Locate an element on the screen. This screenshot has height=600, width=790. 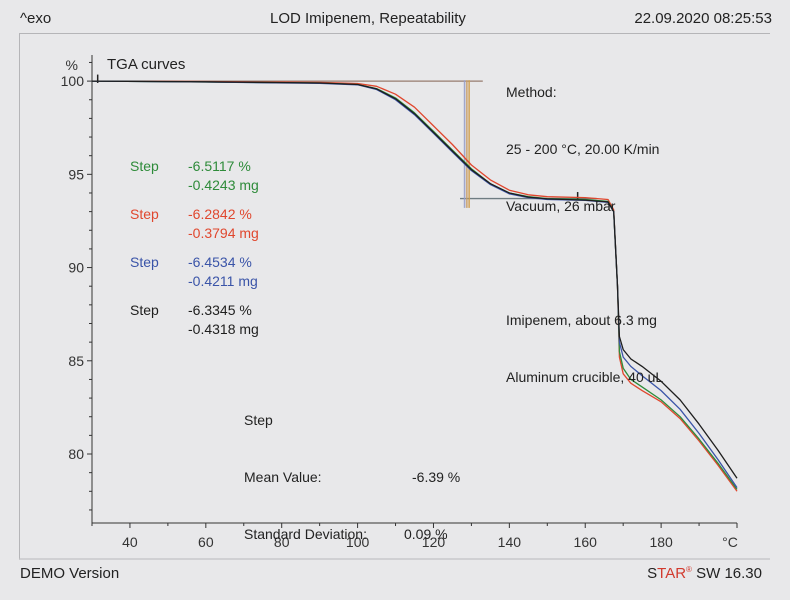
method-line: Aluminum crucible, 40 uL is located at coordinates (585, 377).